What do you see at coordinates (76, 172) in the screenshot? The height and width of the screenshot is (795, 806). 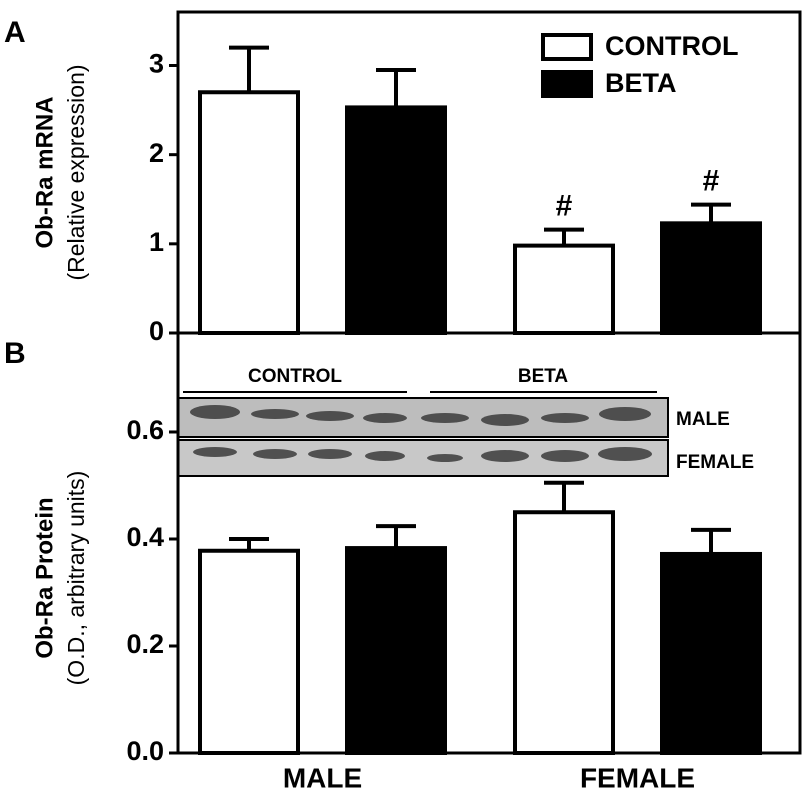 I see `y-axis-label: (Relative expression)` at bounding box center [76, 172].